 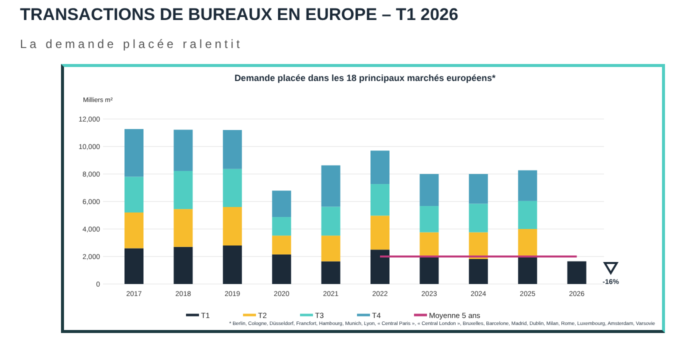 What do you see at coordinates (239, 14) in the screenshot?
I see `chart-title: TRANSACTIONS DE BUREAUX EN EUROPE – T1 2026` at bounding box center [239, 14].